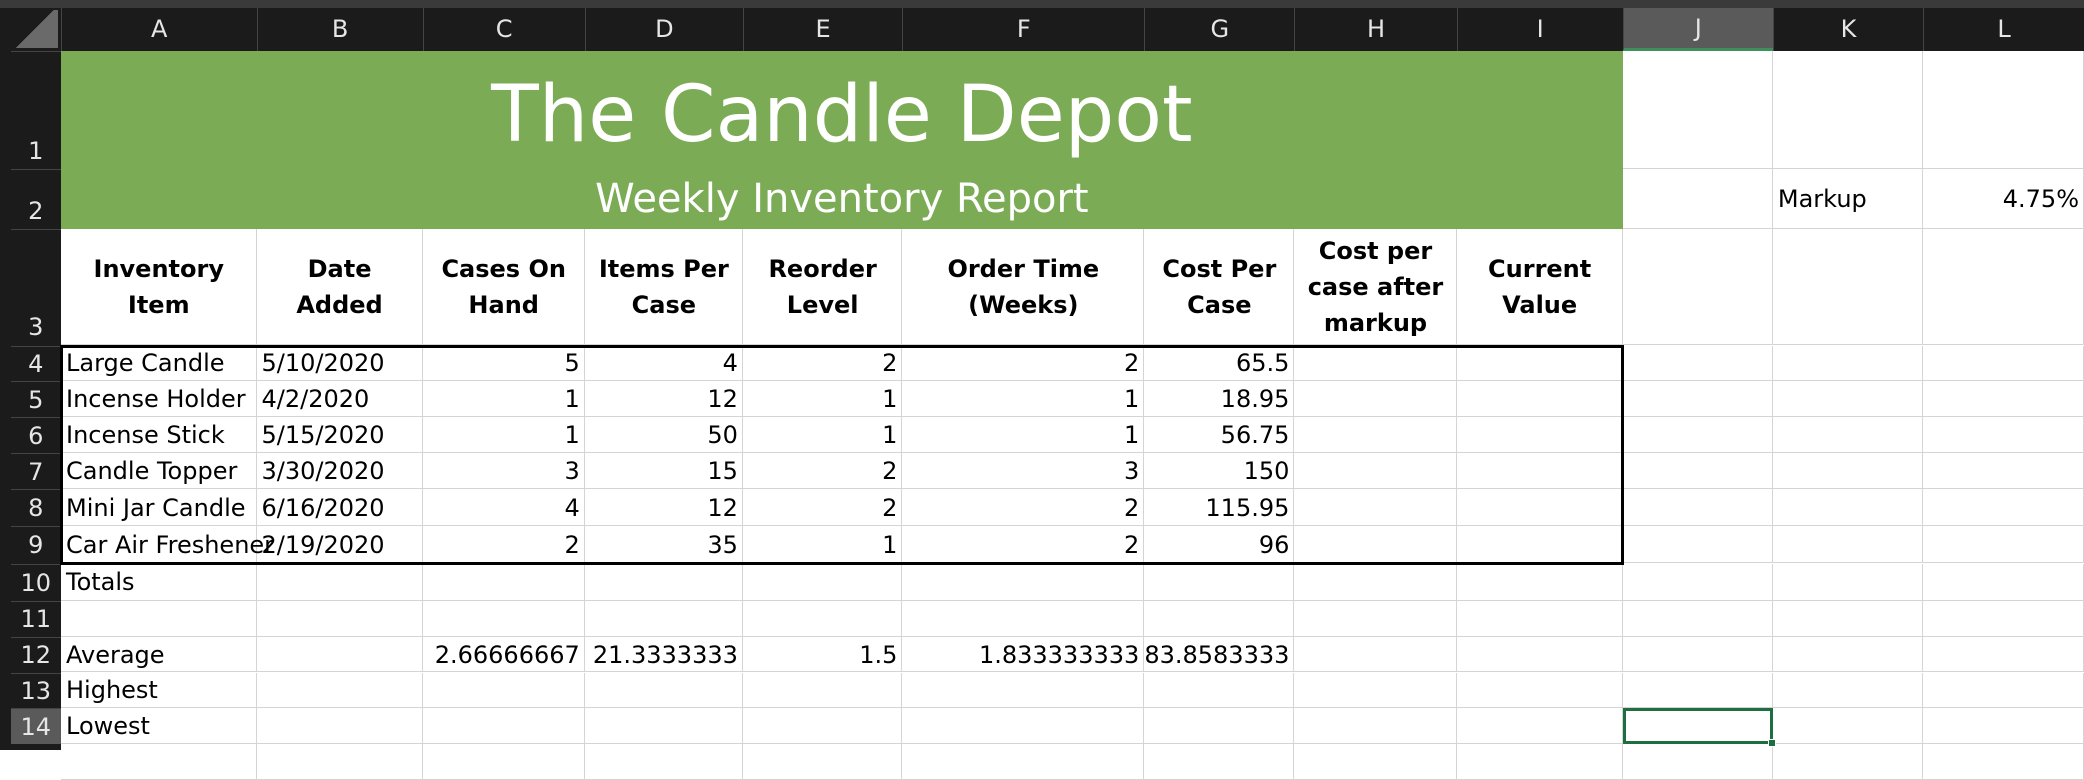 The height and width of the screenshot is (780, 2084). Describe the element at coordinates (1539, 29) in the screenshot. I see `column-header: I` at that location.